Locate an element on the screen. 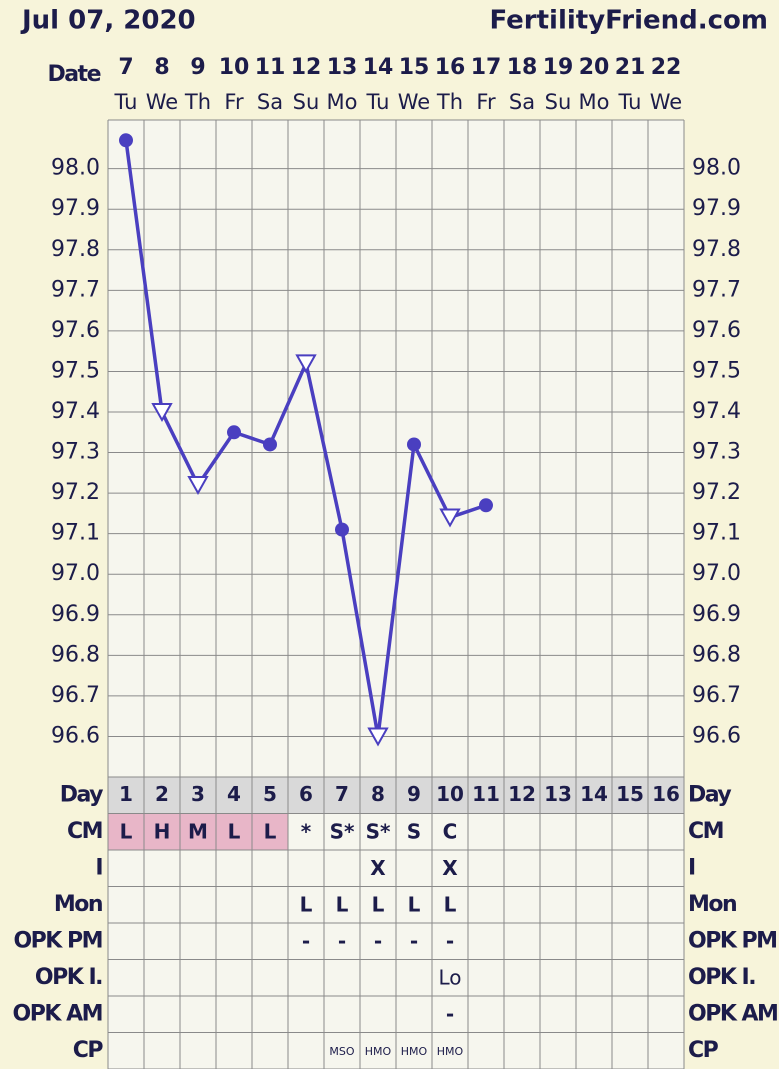  table-cell: 16 is located at coordinates (666, 794).